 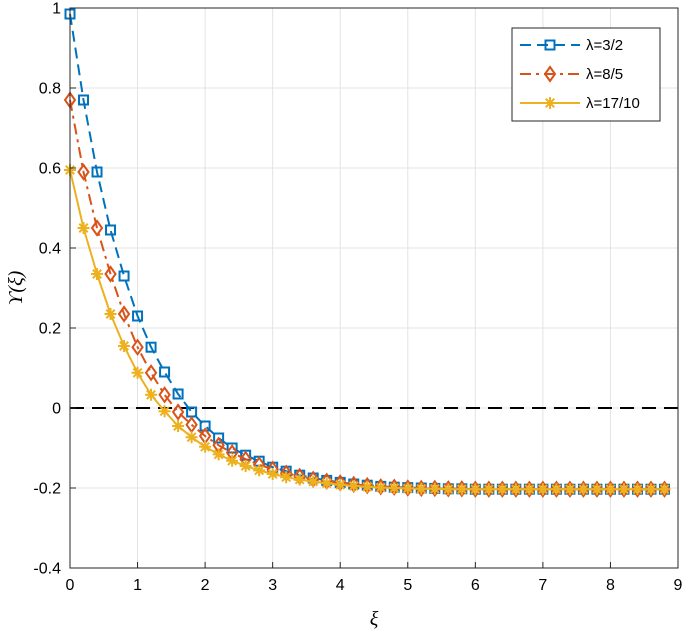 What do you see at coordinates (50, 169) in the screenshot?
I see `y-tick-label: 0.6` at bounding box center [50, 169].